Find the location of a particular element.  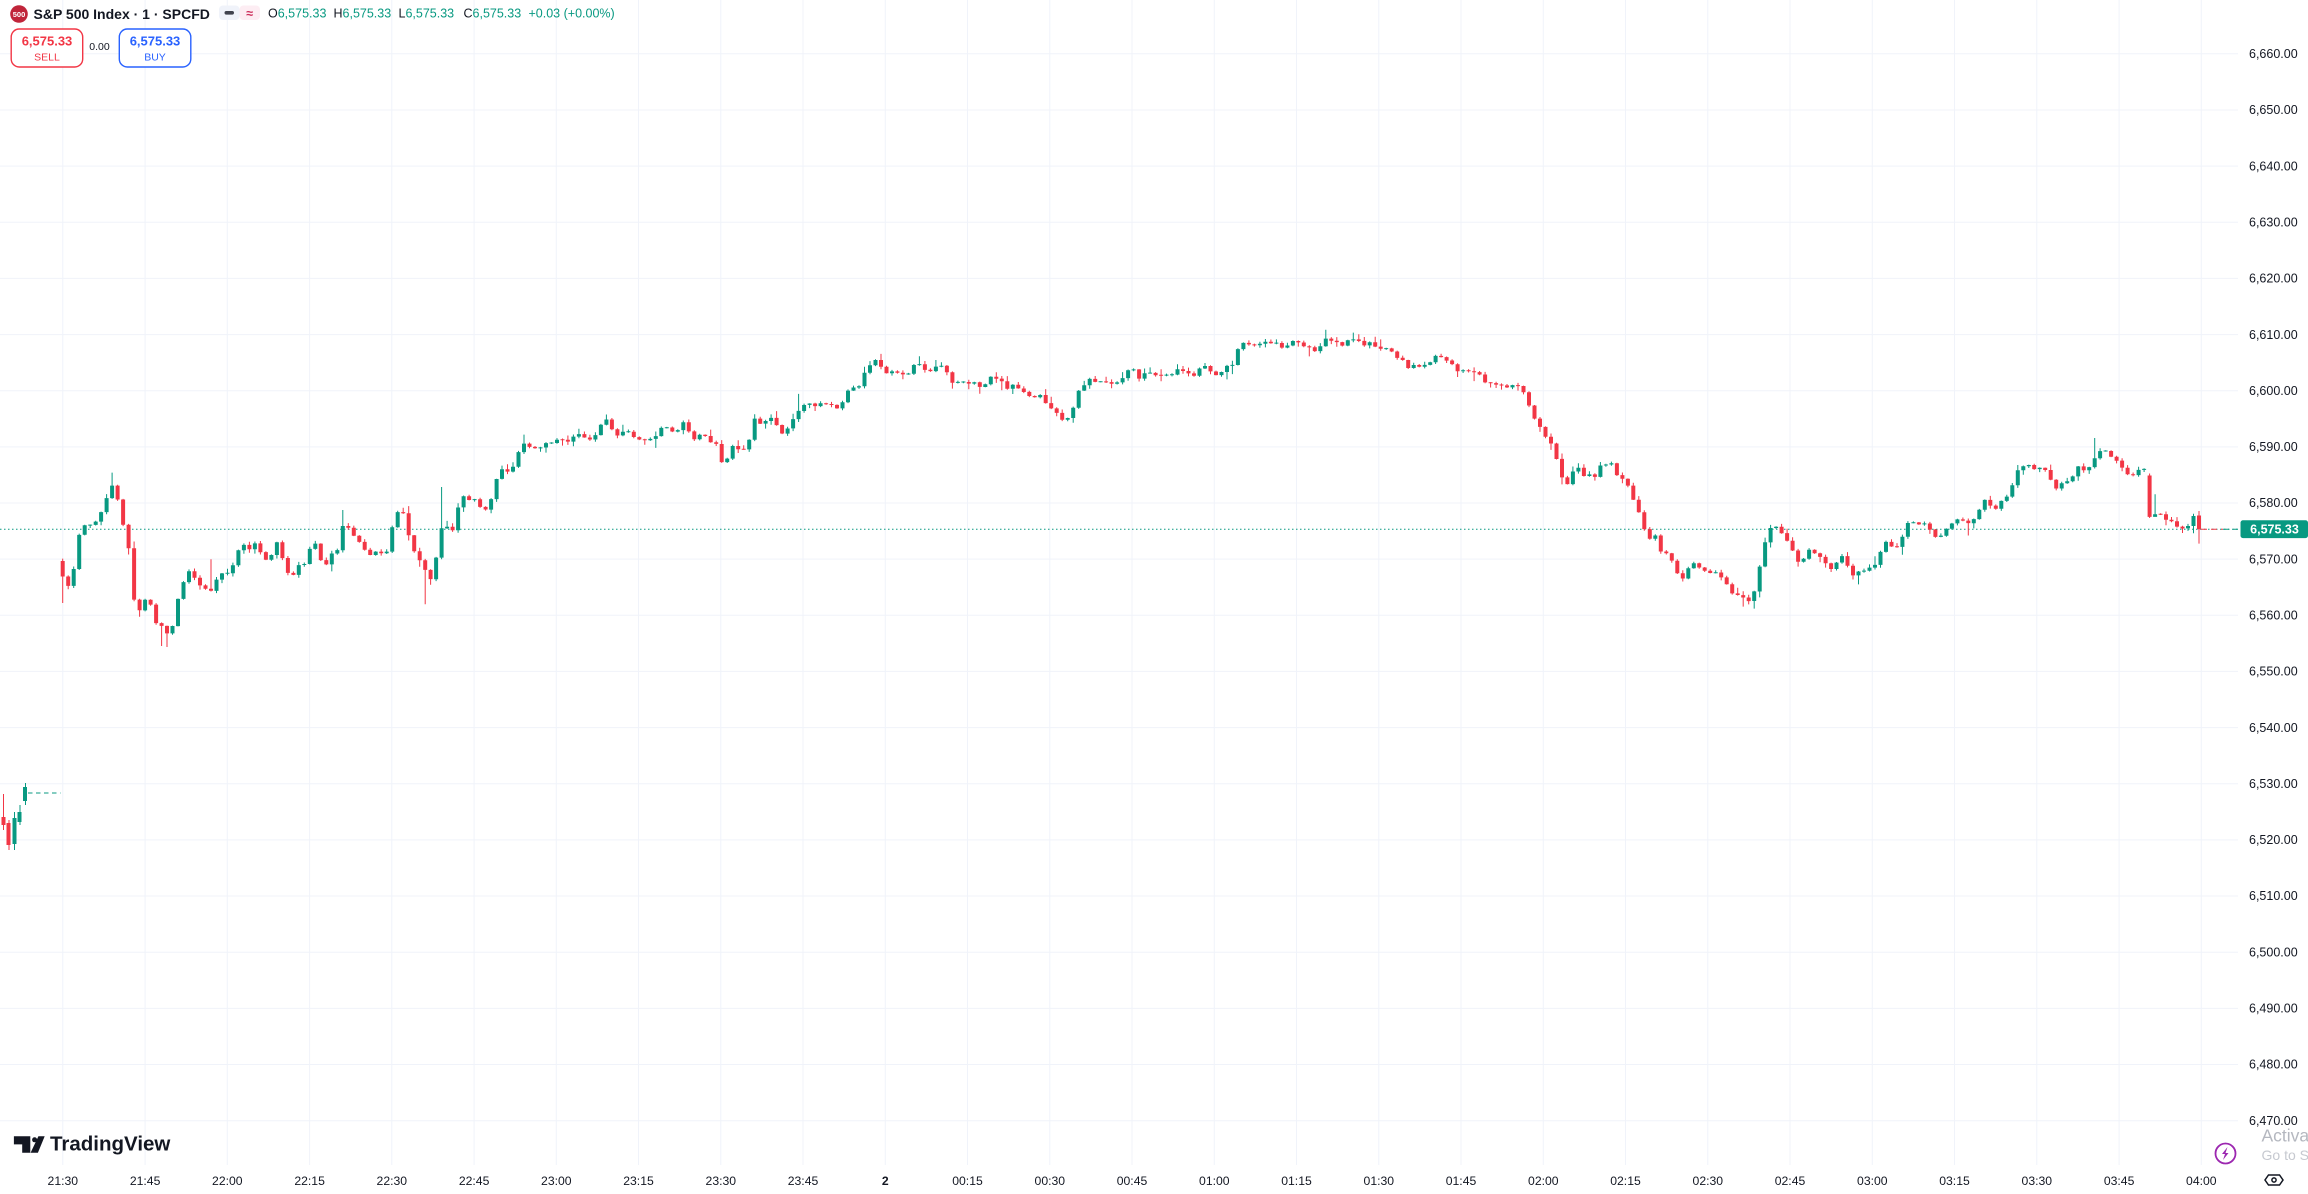

svg-text: TradingView is located at coordinates (110, 1143).